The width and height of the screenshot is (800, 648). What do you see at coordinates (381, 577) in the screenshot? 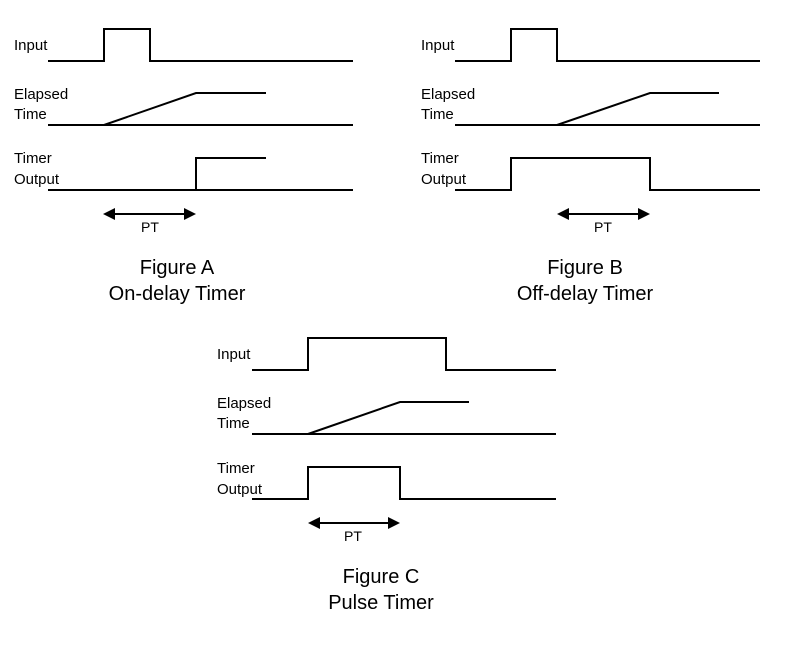
I see `figure-caption-title: Figure C` at bounding box center [381, 577].